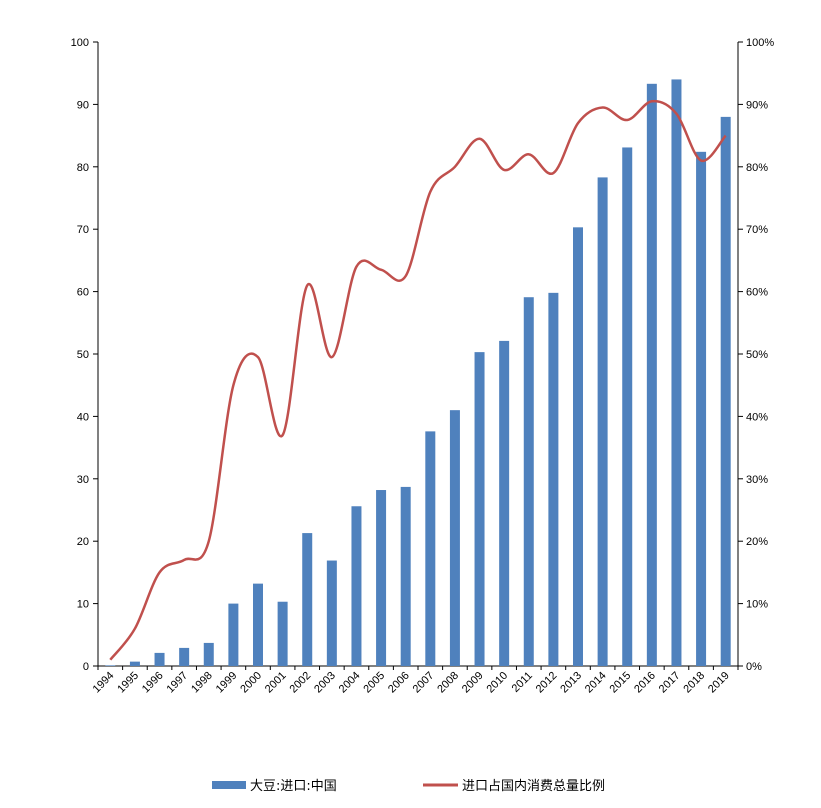 Image resolution: width=821 pixels, height=808 pixels. What do you see at coordinates (522, 682) in the screenshot?
I see `x-axis-tick-label: 2011` at bounding box center [522, 682].